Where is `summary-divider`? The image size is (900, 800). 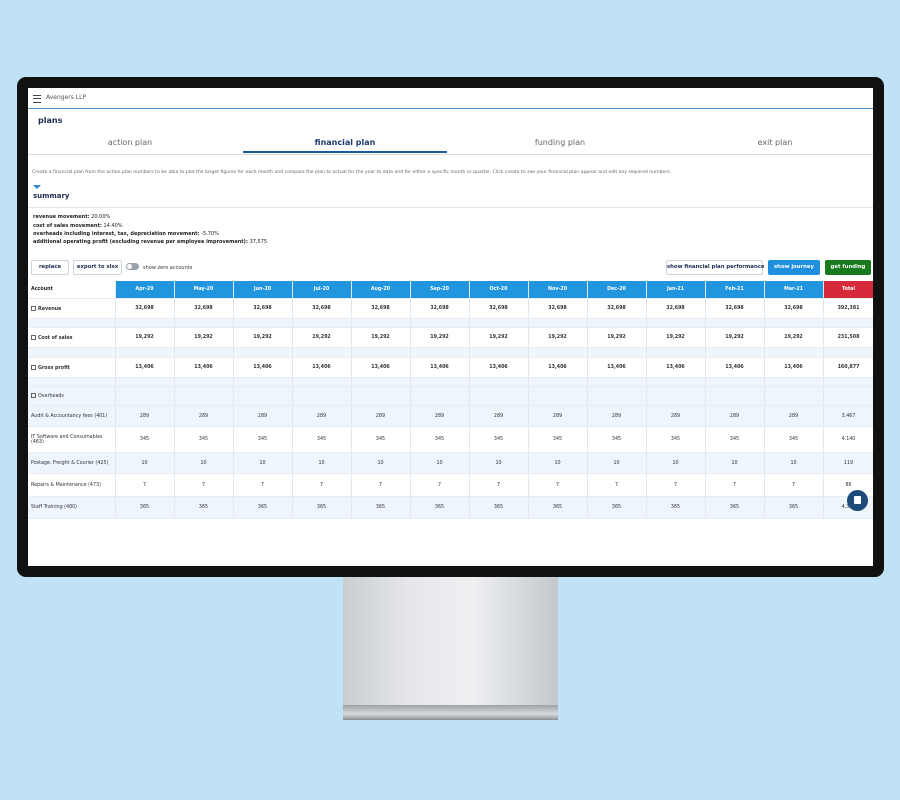
summary-divider is located at coordinates (450, 207).